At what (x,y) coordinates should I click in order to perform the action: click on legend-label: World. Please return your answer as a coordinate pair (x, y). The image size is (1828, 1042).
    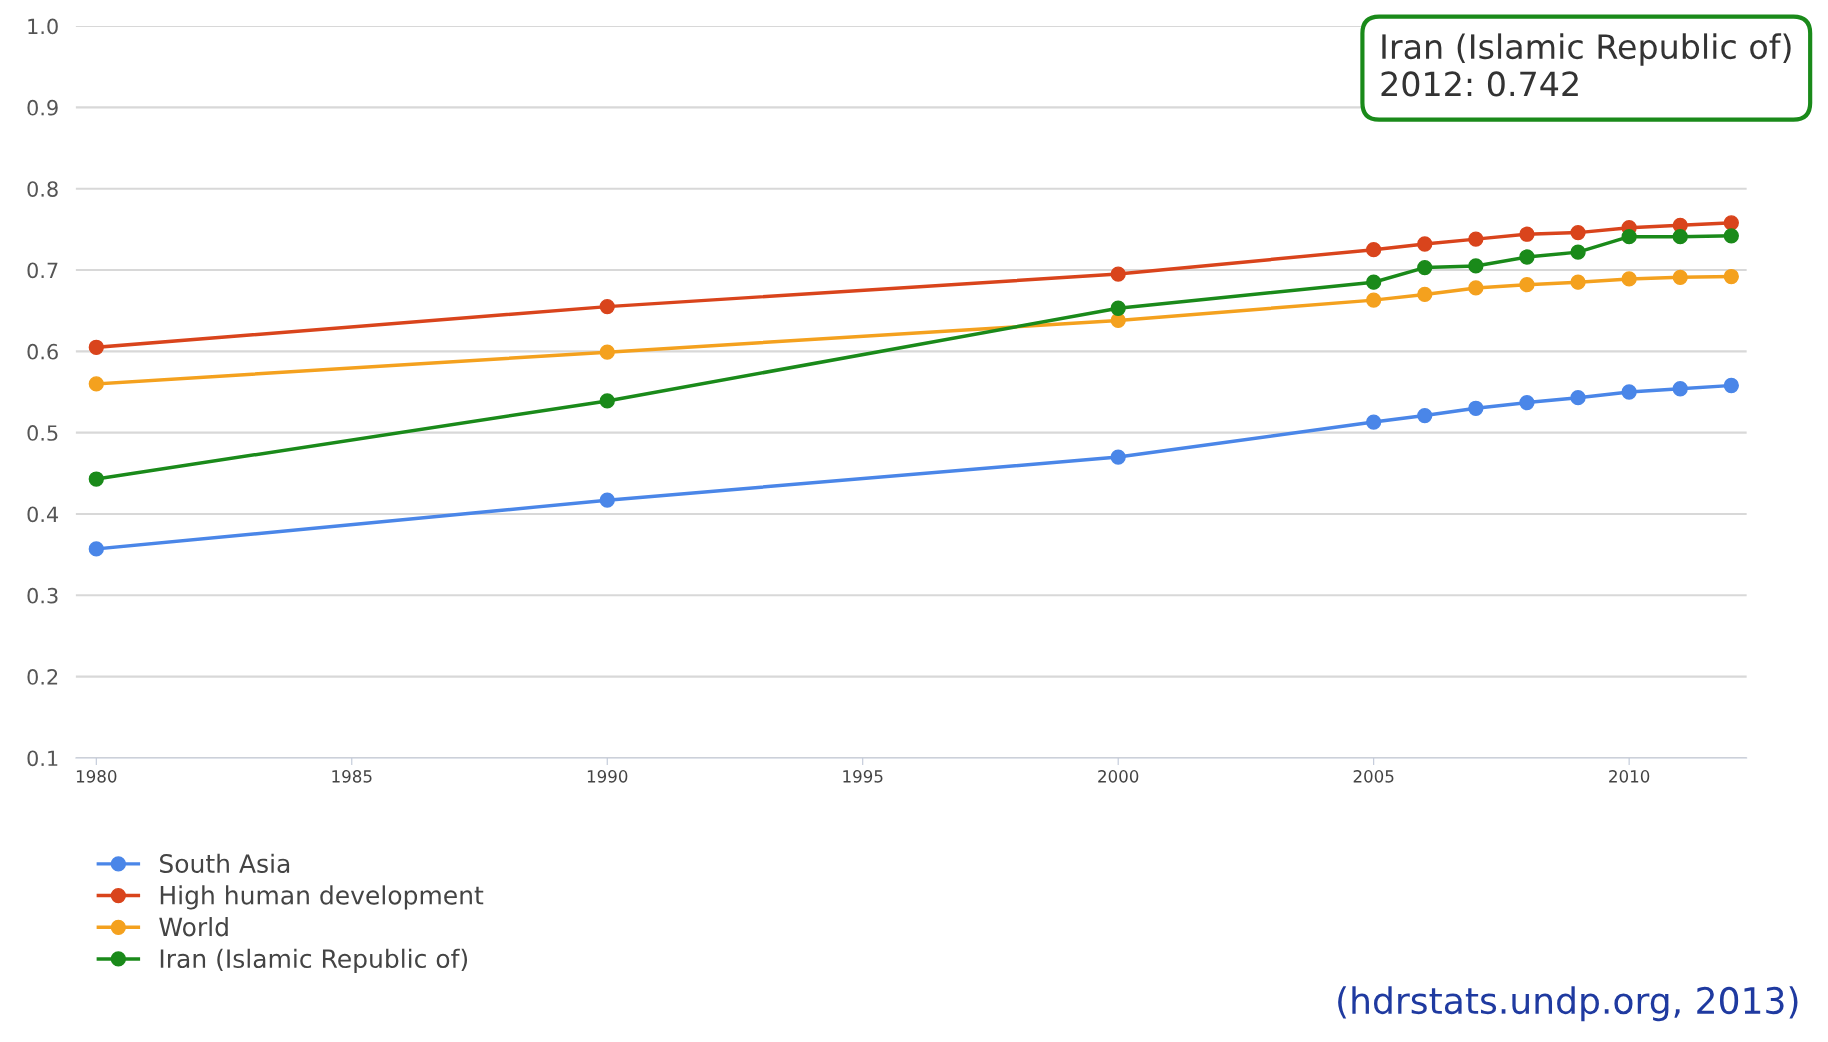
    Looking at the image, I should click on (193, 927).